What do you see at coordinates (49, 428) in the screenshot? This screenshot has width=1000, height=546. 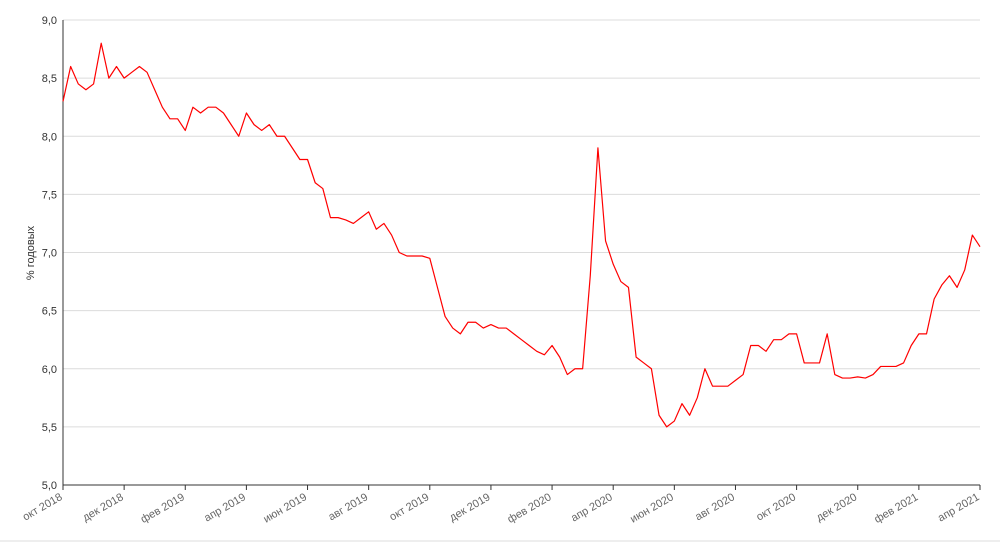 I see `y-tick-label: 5,5` at bounding box center [49, 428].